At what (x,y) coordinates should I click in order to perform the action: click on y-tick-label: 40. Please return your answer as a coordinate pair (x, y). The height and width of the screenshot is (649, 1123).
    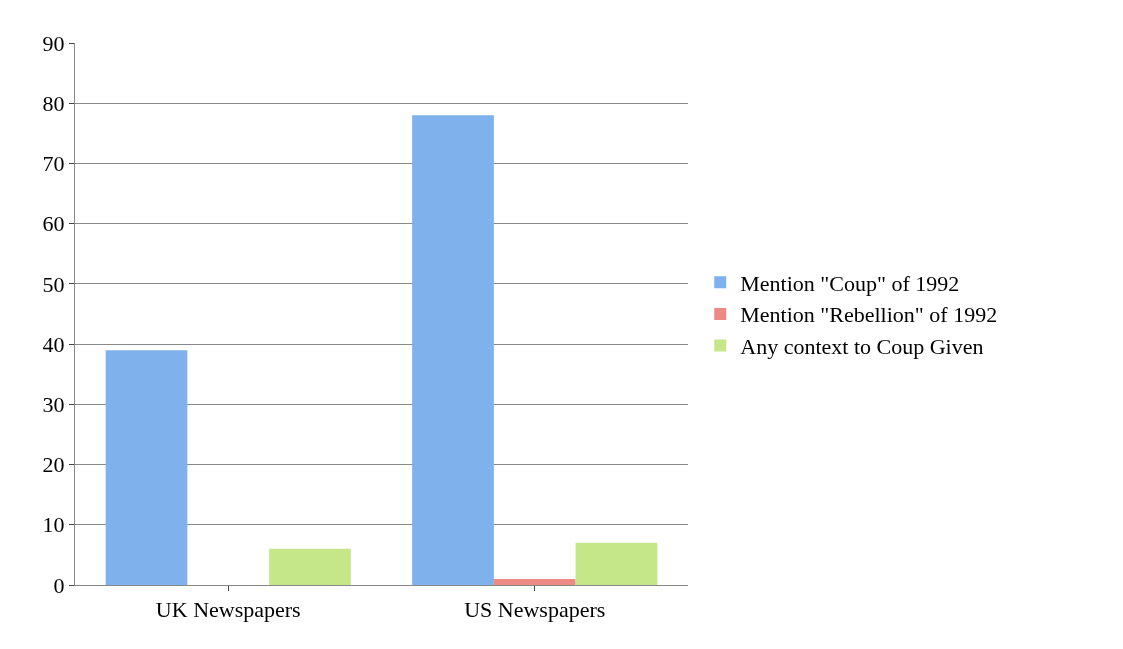
    Looking at the image, I should click on (53, 344).